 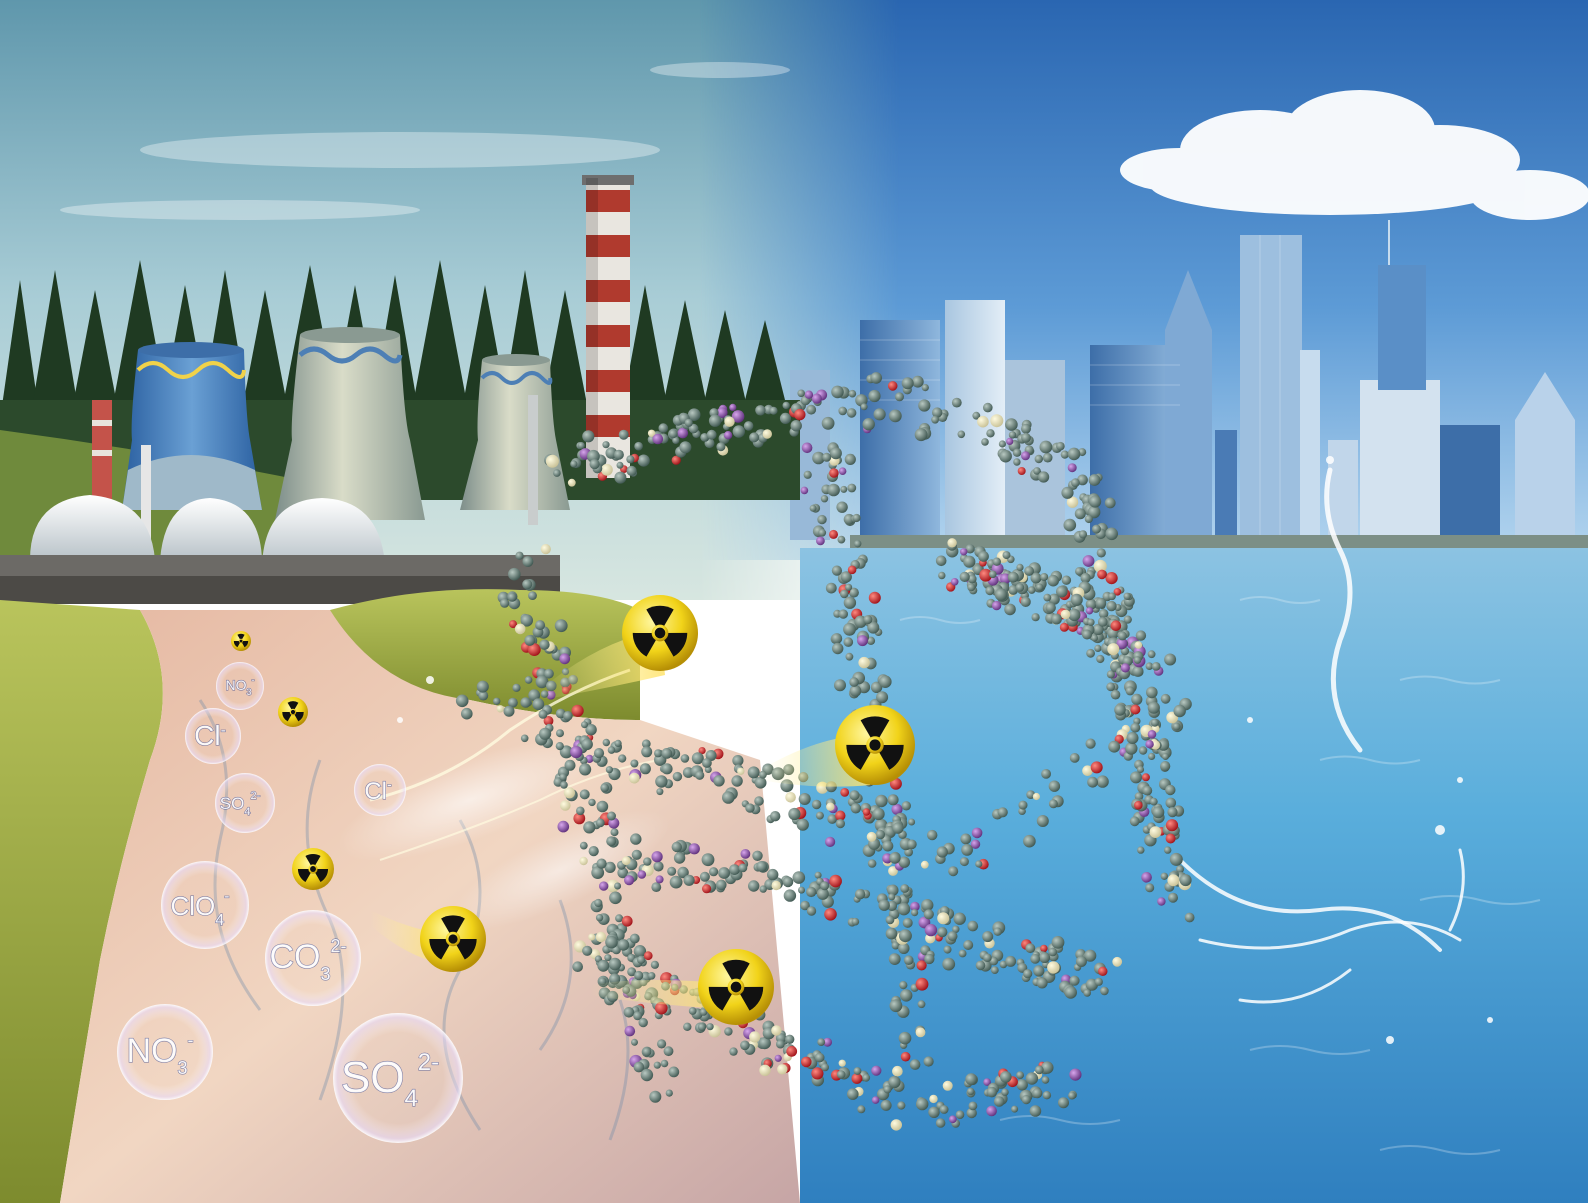 What do you see at coordinates (245, 803) in the screenshot?
I see `ion-bubble-so4-small: SO42-` at bounding box center [245, 803].